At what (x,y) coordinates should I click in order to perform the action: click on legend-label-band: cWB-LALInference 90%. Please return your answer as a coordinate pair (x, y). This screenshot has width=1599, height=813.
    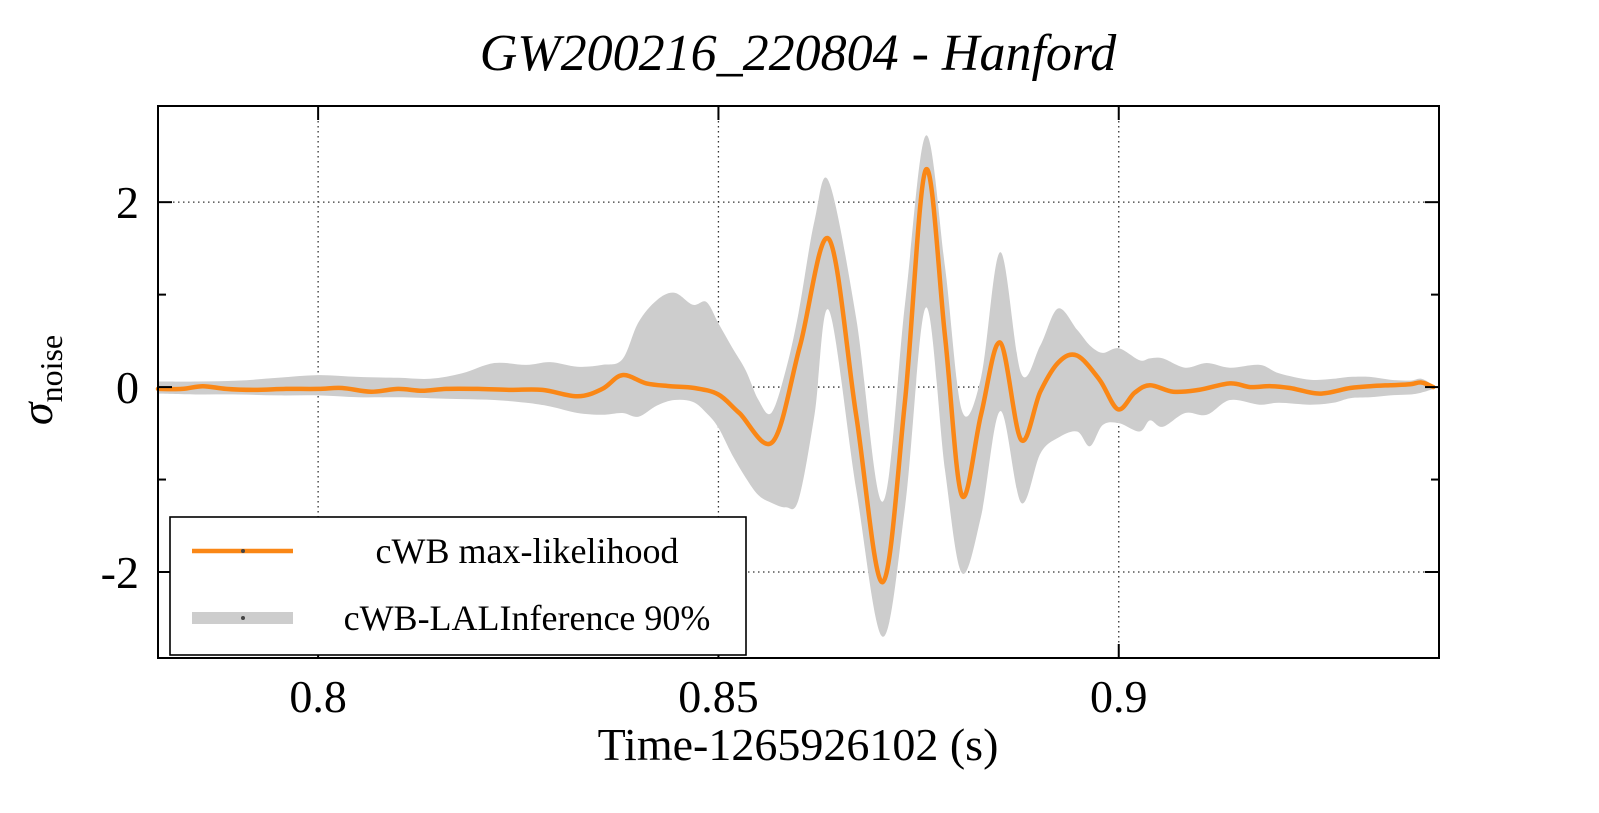
    Looking at the image, I should click on (527, 618).